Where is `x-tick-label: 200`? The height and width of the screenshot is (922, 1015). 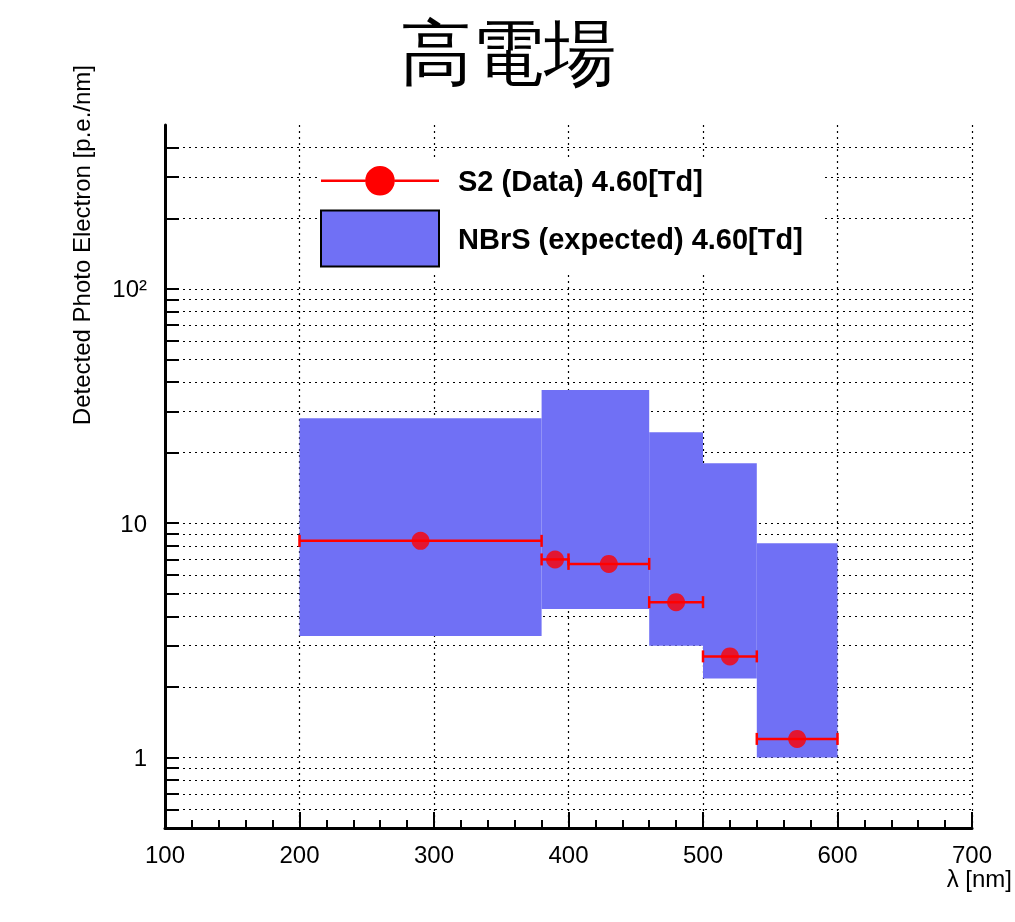
x-tick-label: 200 is located at coordinates (299, 854).